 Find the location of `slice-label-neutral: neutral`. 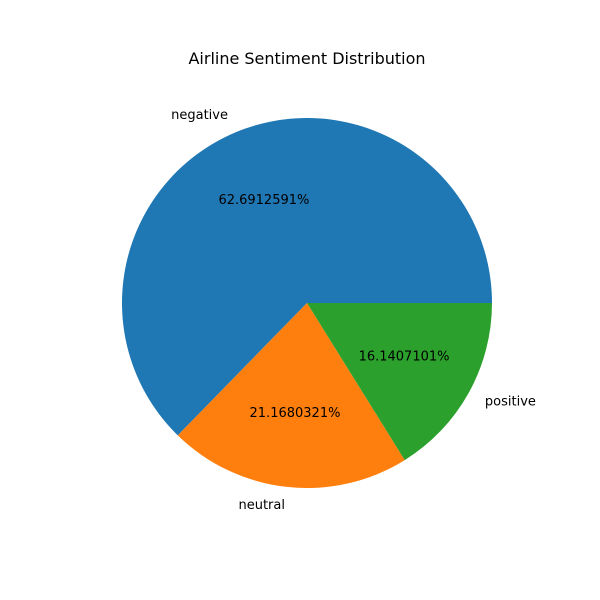

slice-label-neutral: neutral is located at coordinates (261, 505).